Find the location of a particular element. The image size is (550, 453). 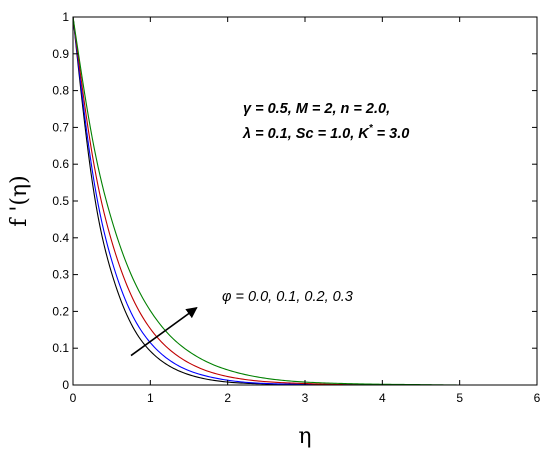

x-tick-label: 3 is located at coordinates (305, 398).